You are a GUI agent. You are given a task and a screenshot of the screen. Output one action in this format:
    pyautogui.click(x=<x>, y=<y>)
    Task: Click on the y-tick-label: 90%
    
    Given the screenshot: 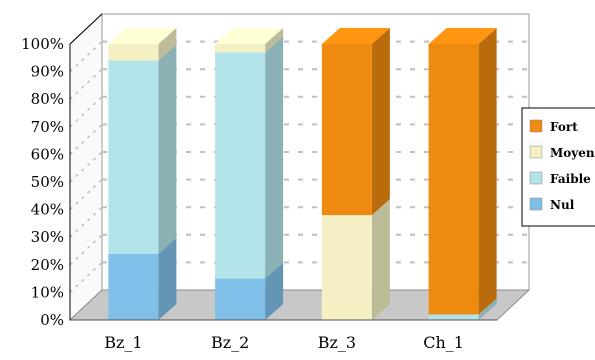 What is the action you would take?
    pyautogui.click(x=47, y=72)
    